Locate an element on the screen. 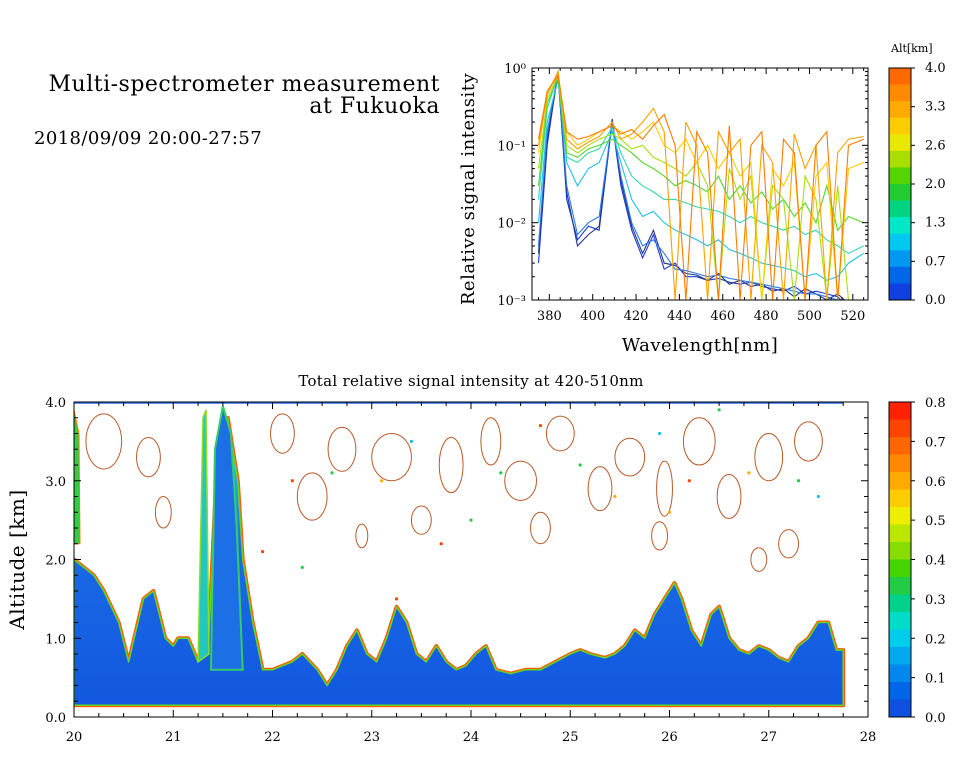 The image size is (960, 770). alt-colorbar-tick-label: 4.0 is located at coordinates (935, 68).